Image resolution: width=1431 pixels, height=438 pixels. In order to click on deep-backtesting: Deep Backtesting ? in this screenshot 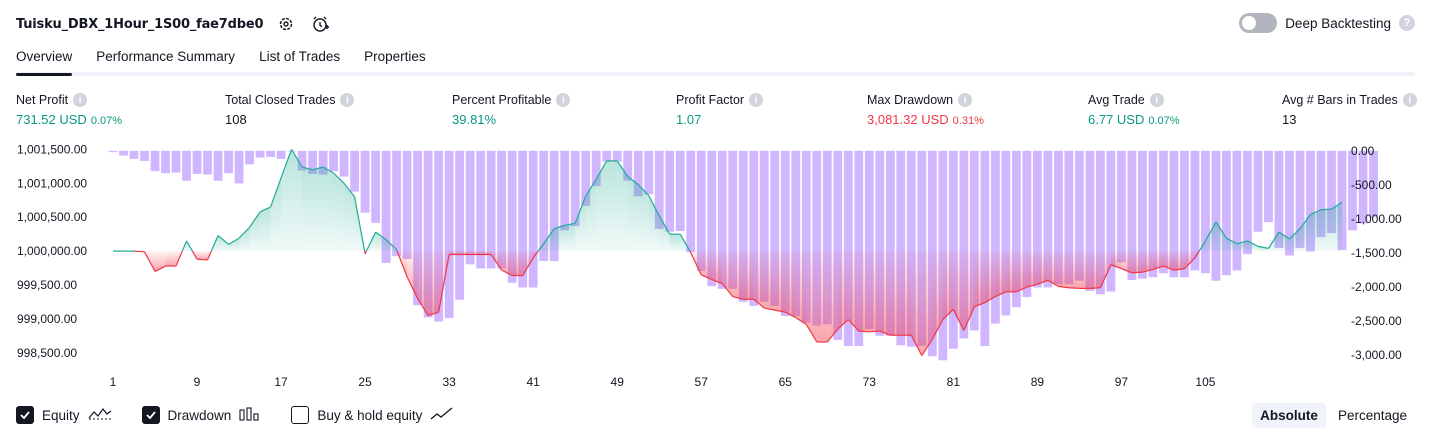, I will do `click(1327, 23)`.